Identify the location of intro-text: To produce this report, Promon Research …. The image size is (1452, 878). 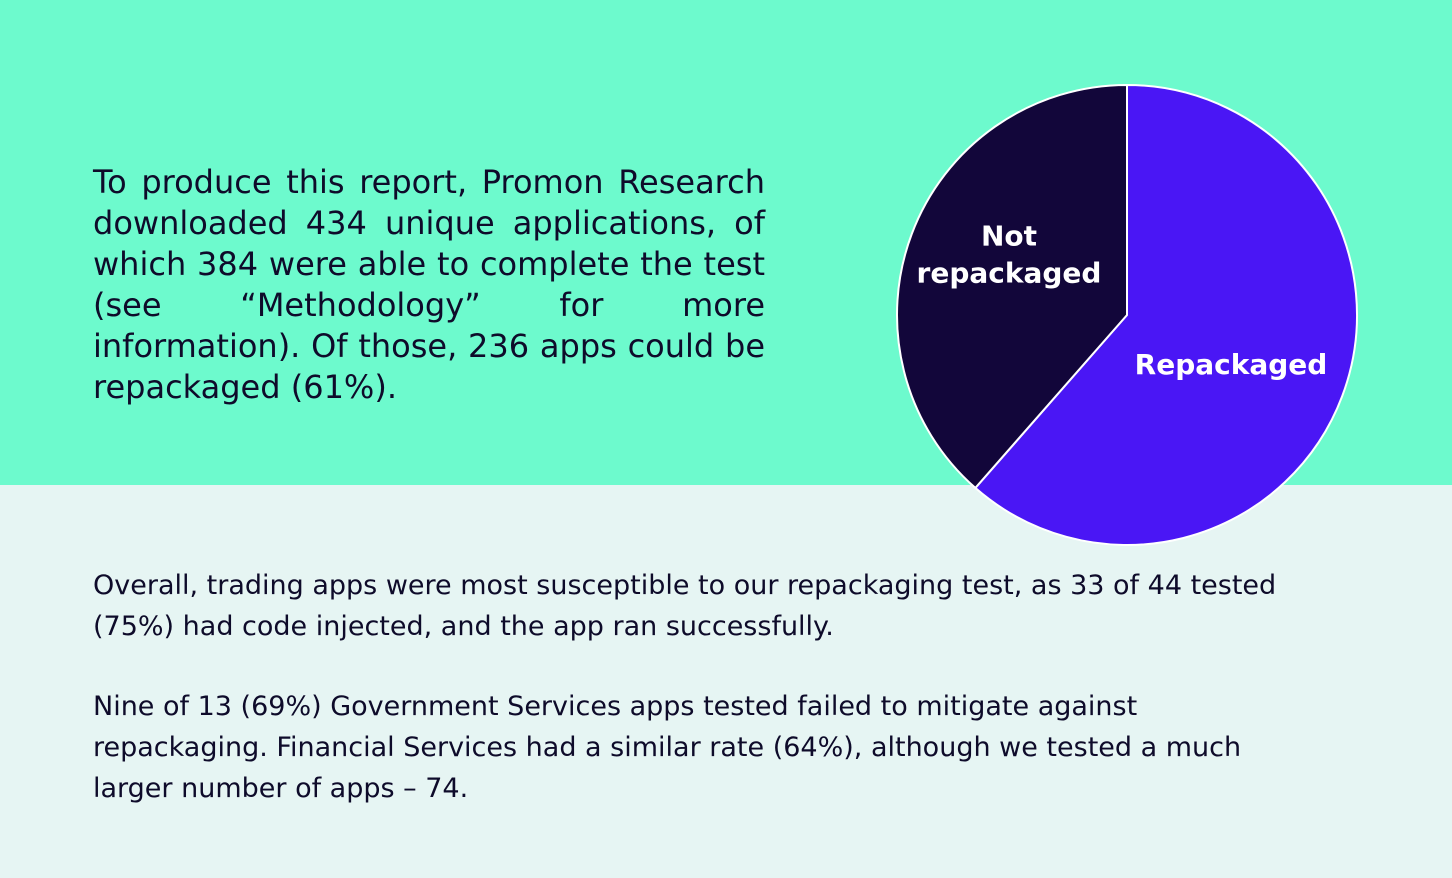
(429, 284).